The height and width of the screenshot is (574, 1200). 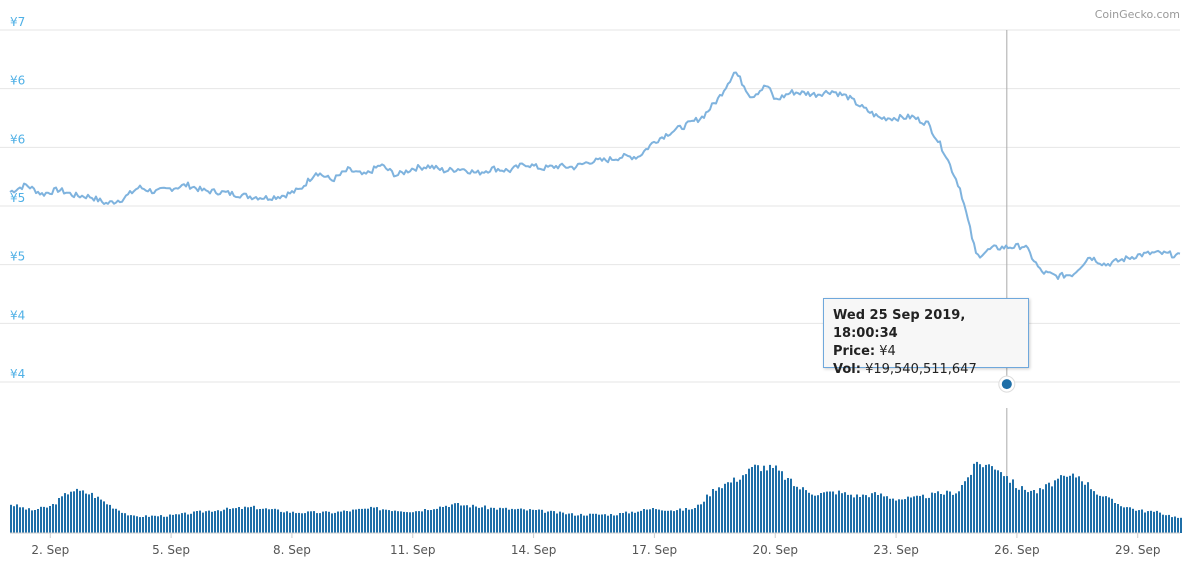 What do you see at coordinates (17, 315) in the screenshot?
I see `price-tick-label: ¥4` at bounding box center [17, 315].